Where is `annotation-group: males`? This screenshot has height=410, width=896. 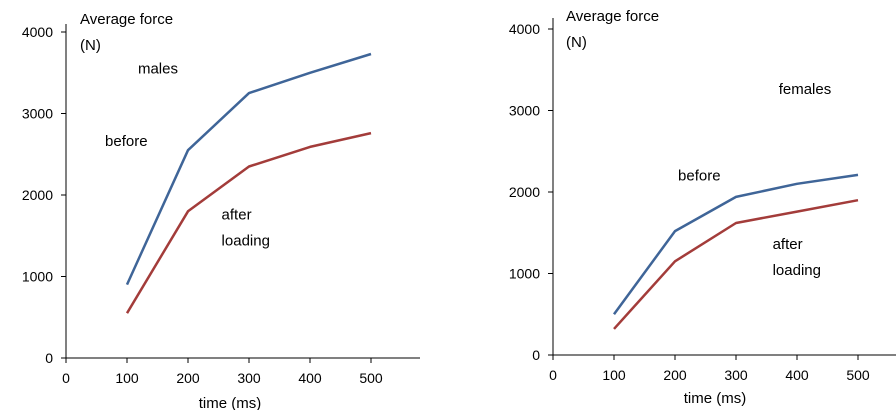
annotation-group: males is located at coordinates (158, 69).